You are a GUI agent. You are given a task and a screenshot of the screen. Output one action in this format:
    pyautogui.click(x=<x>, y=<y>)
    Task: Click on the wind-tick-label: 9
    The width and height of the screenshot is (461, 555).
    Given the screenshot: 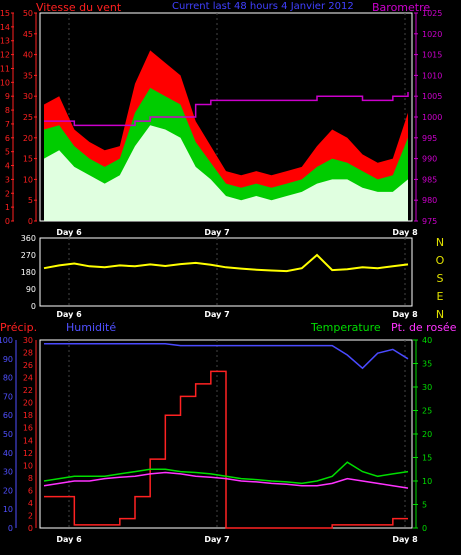 What is the action you would take?
    pyautogui.click(x=7, y=96)
    